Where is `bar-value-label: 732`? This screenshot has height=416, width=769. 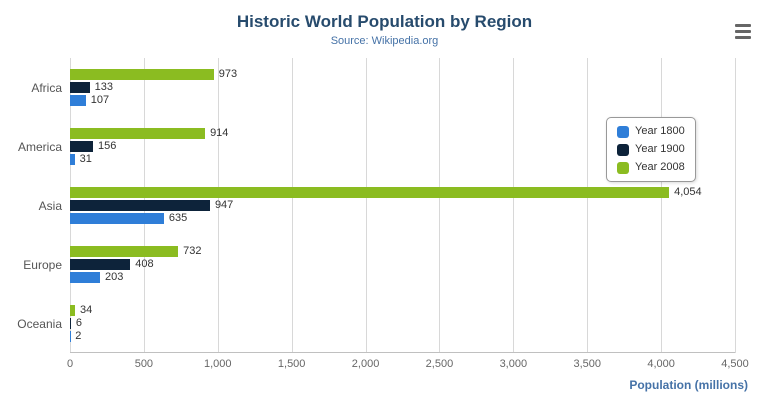
bar-value-label: 732 is located at coordinates (192, 251).